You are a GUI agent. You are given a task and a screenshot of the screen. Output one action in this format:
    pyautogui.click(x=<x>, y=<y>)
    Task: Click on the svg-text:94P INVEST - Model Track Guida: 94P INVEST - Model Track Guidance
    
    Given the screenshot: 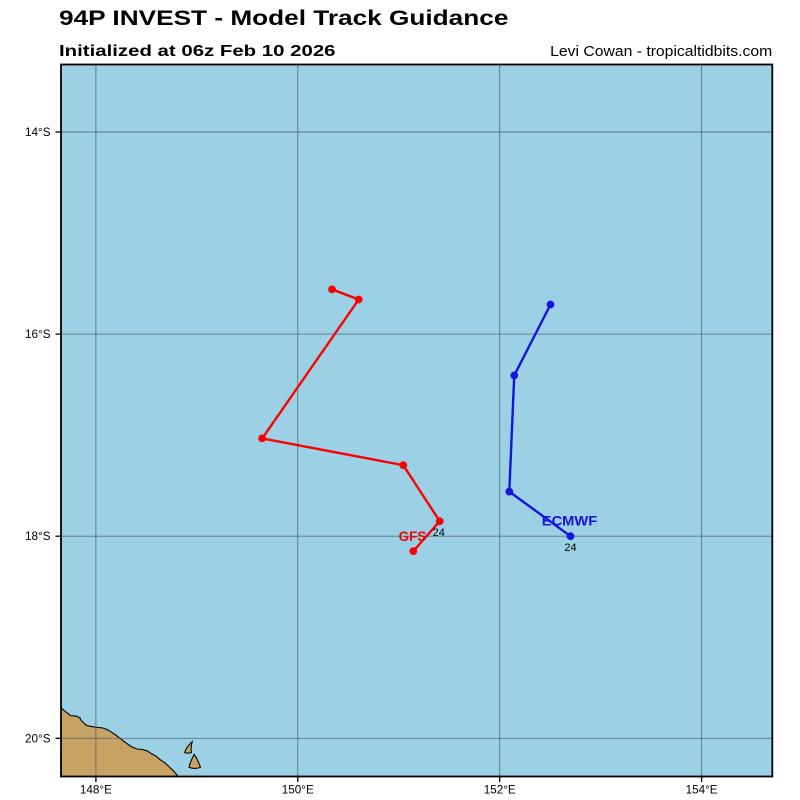 What is the action you would take?
    pyautogui.click(x=283, y=18)
    